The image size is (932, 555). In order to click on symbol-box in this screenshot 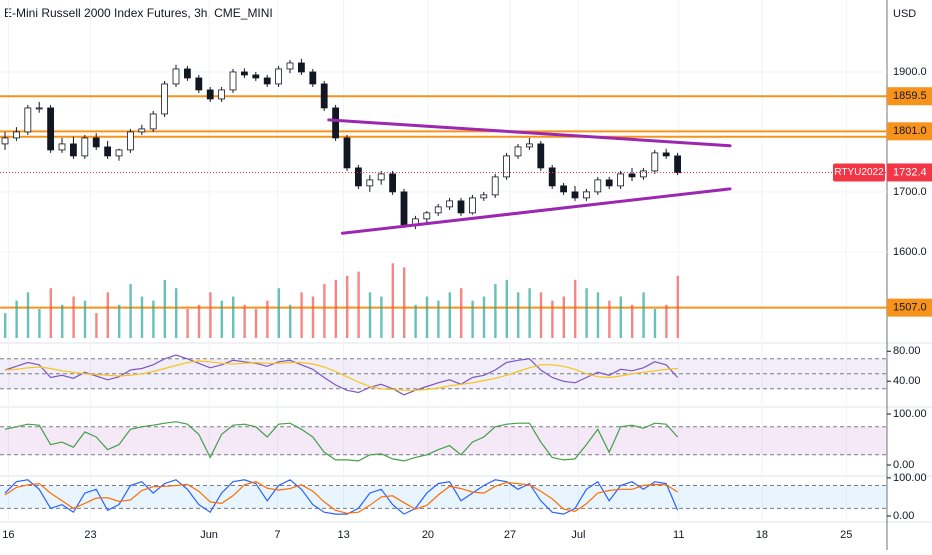, I will do `click(859, 172)`.